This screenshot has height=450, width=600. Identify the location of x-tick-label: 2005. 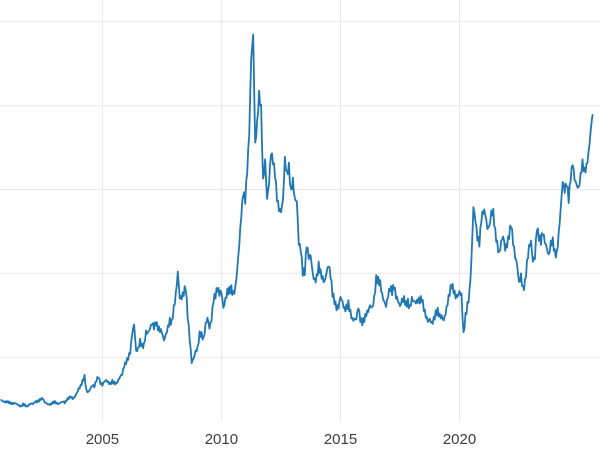
(102, 439).